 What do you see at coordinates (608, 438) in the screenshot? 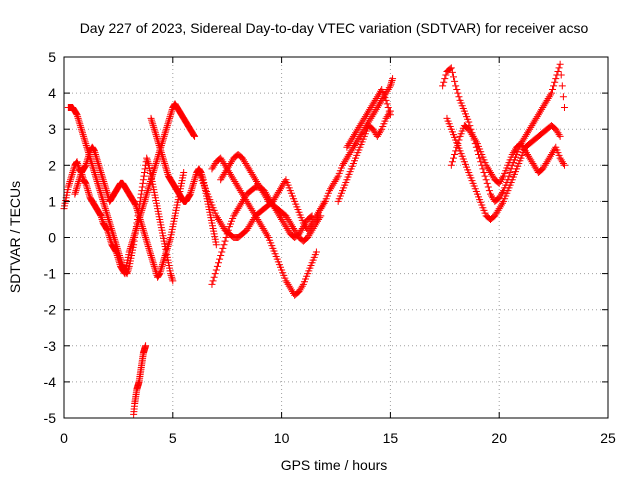
I see `x-tick-label: 25` at bounding box center [608, 438].